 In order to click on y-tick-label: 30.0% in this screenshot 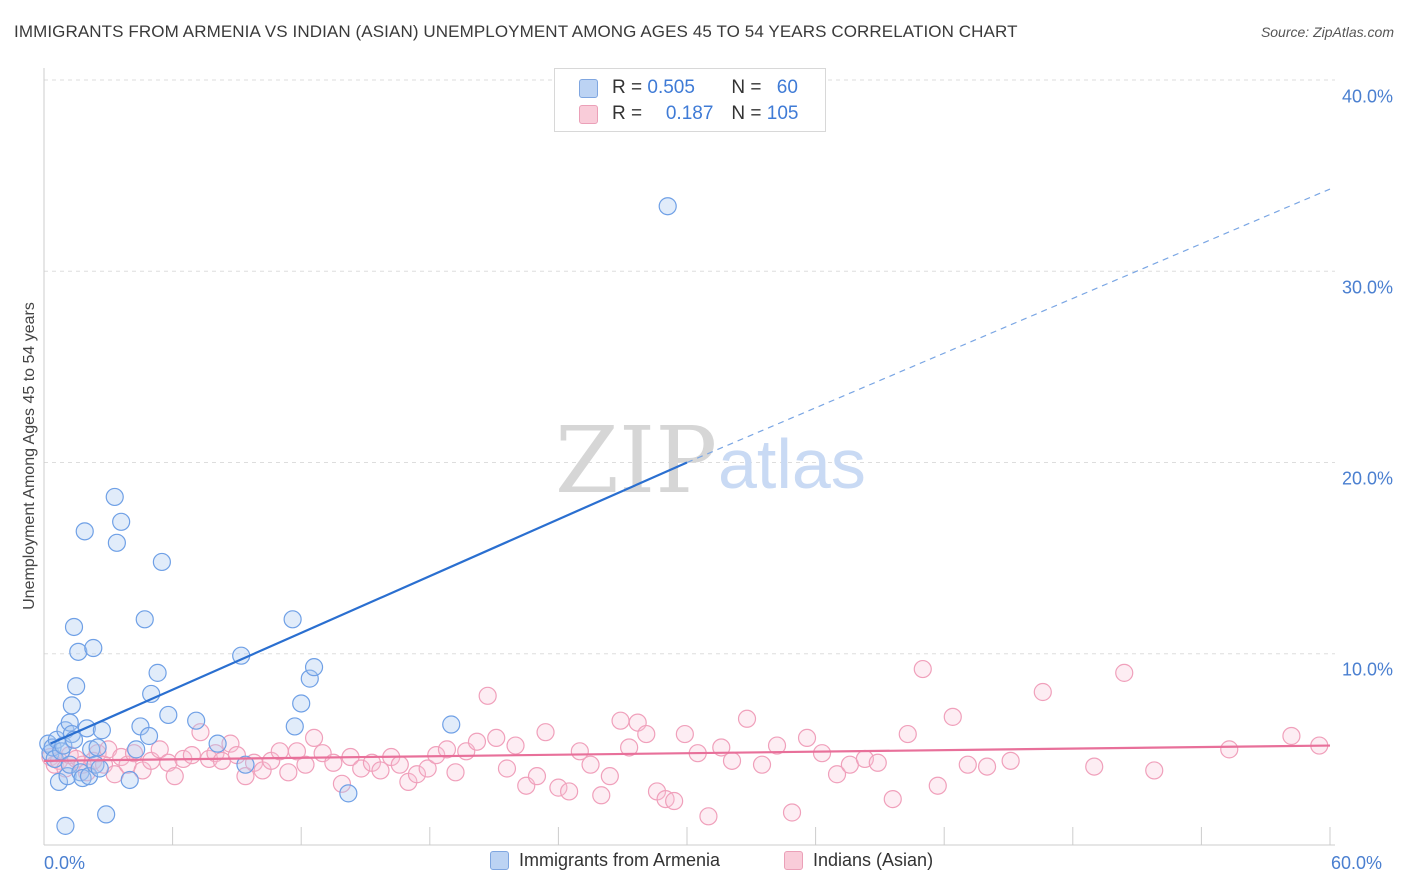, I will do `click(1367, 287)`.